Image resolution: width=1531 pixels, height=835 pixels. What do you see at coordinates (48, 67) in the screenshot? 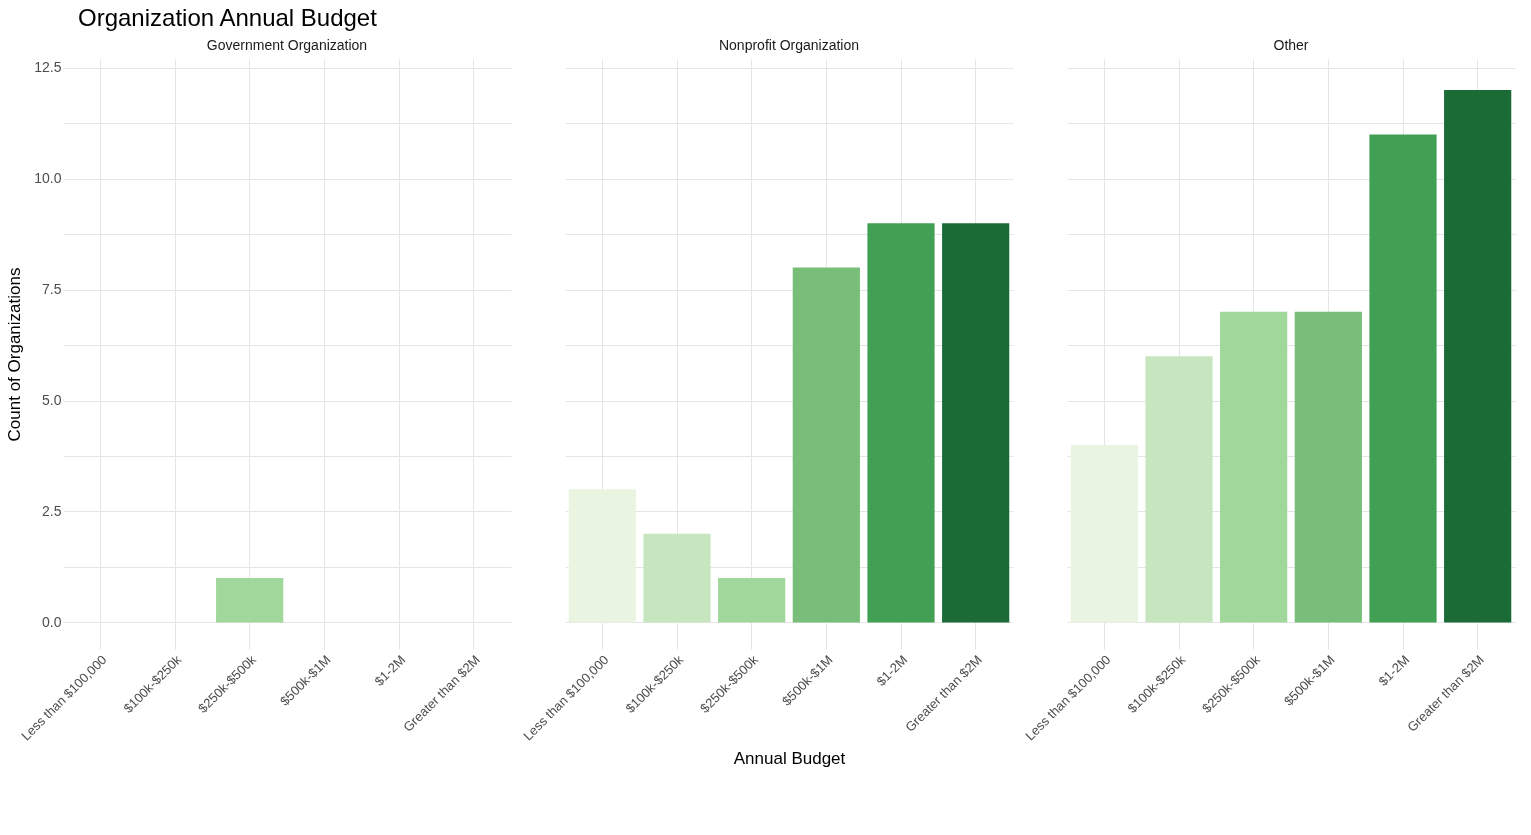
I see `y-tick-label: 12.5` at bounding box center [48, 67].